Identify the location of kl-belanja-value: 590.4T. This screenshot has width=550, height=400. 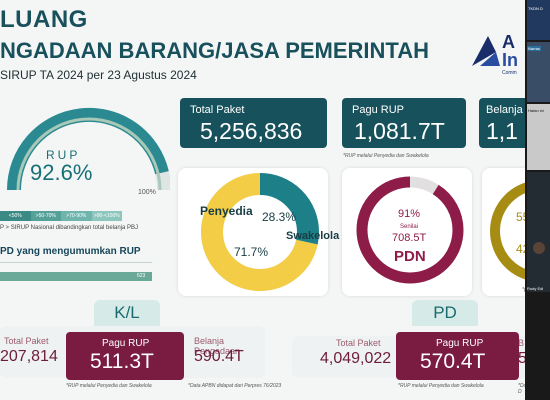
(219, 356).